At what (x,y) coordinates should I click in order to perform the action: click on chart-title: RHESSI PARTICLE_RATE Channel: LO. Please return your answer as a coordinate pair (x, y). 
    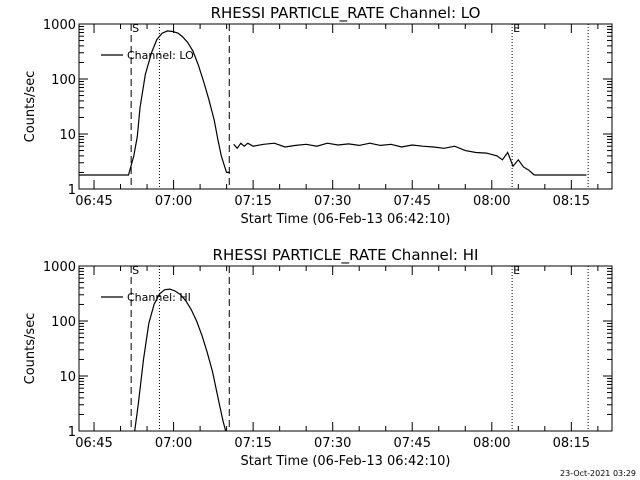
    Looking at the image, I should click on (346, 13).